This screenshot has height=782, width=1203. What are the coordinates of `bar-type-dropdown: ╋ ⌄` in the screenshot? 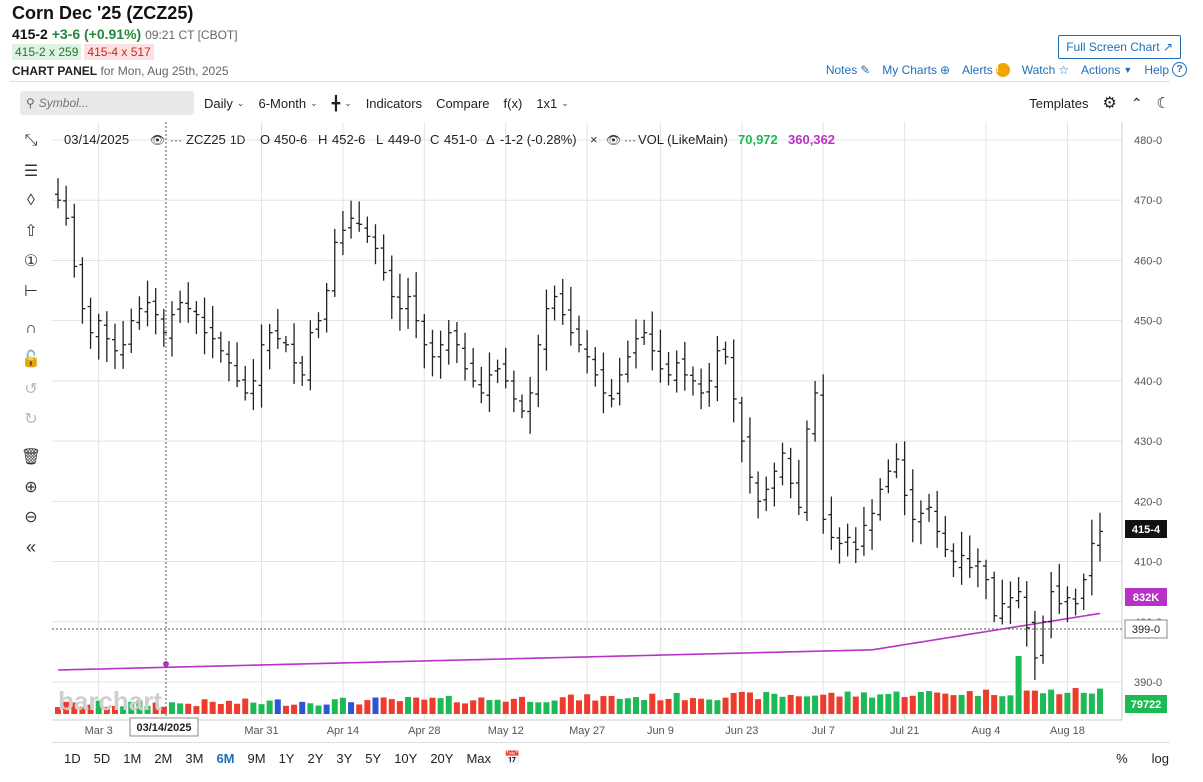 It's located at (342, 103).